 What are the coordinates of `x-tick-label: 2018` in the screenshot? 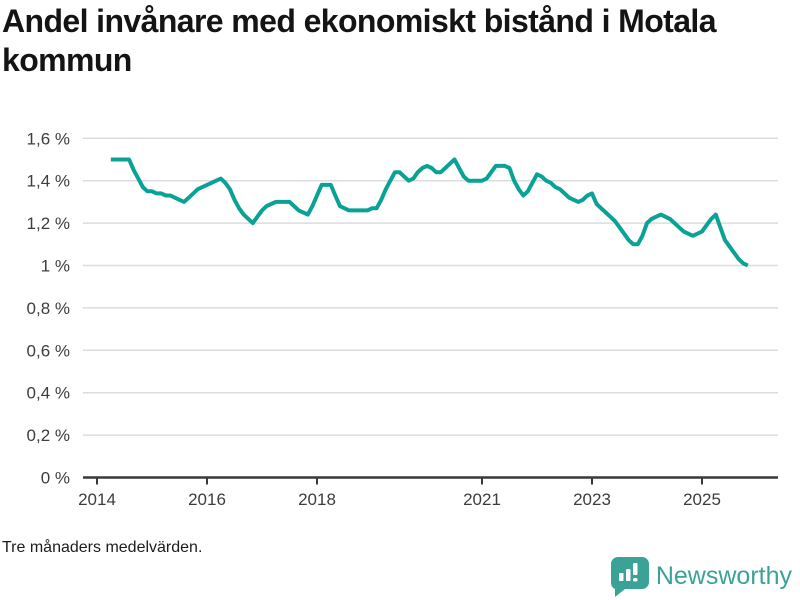 It's located at (317, 499).